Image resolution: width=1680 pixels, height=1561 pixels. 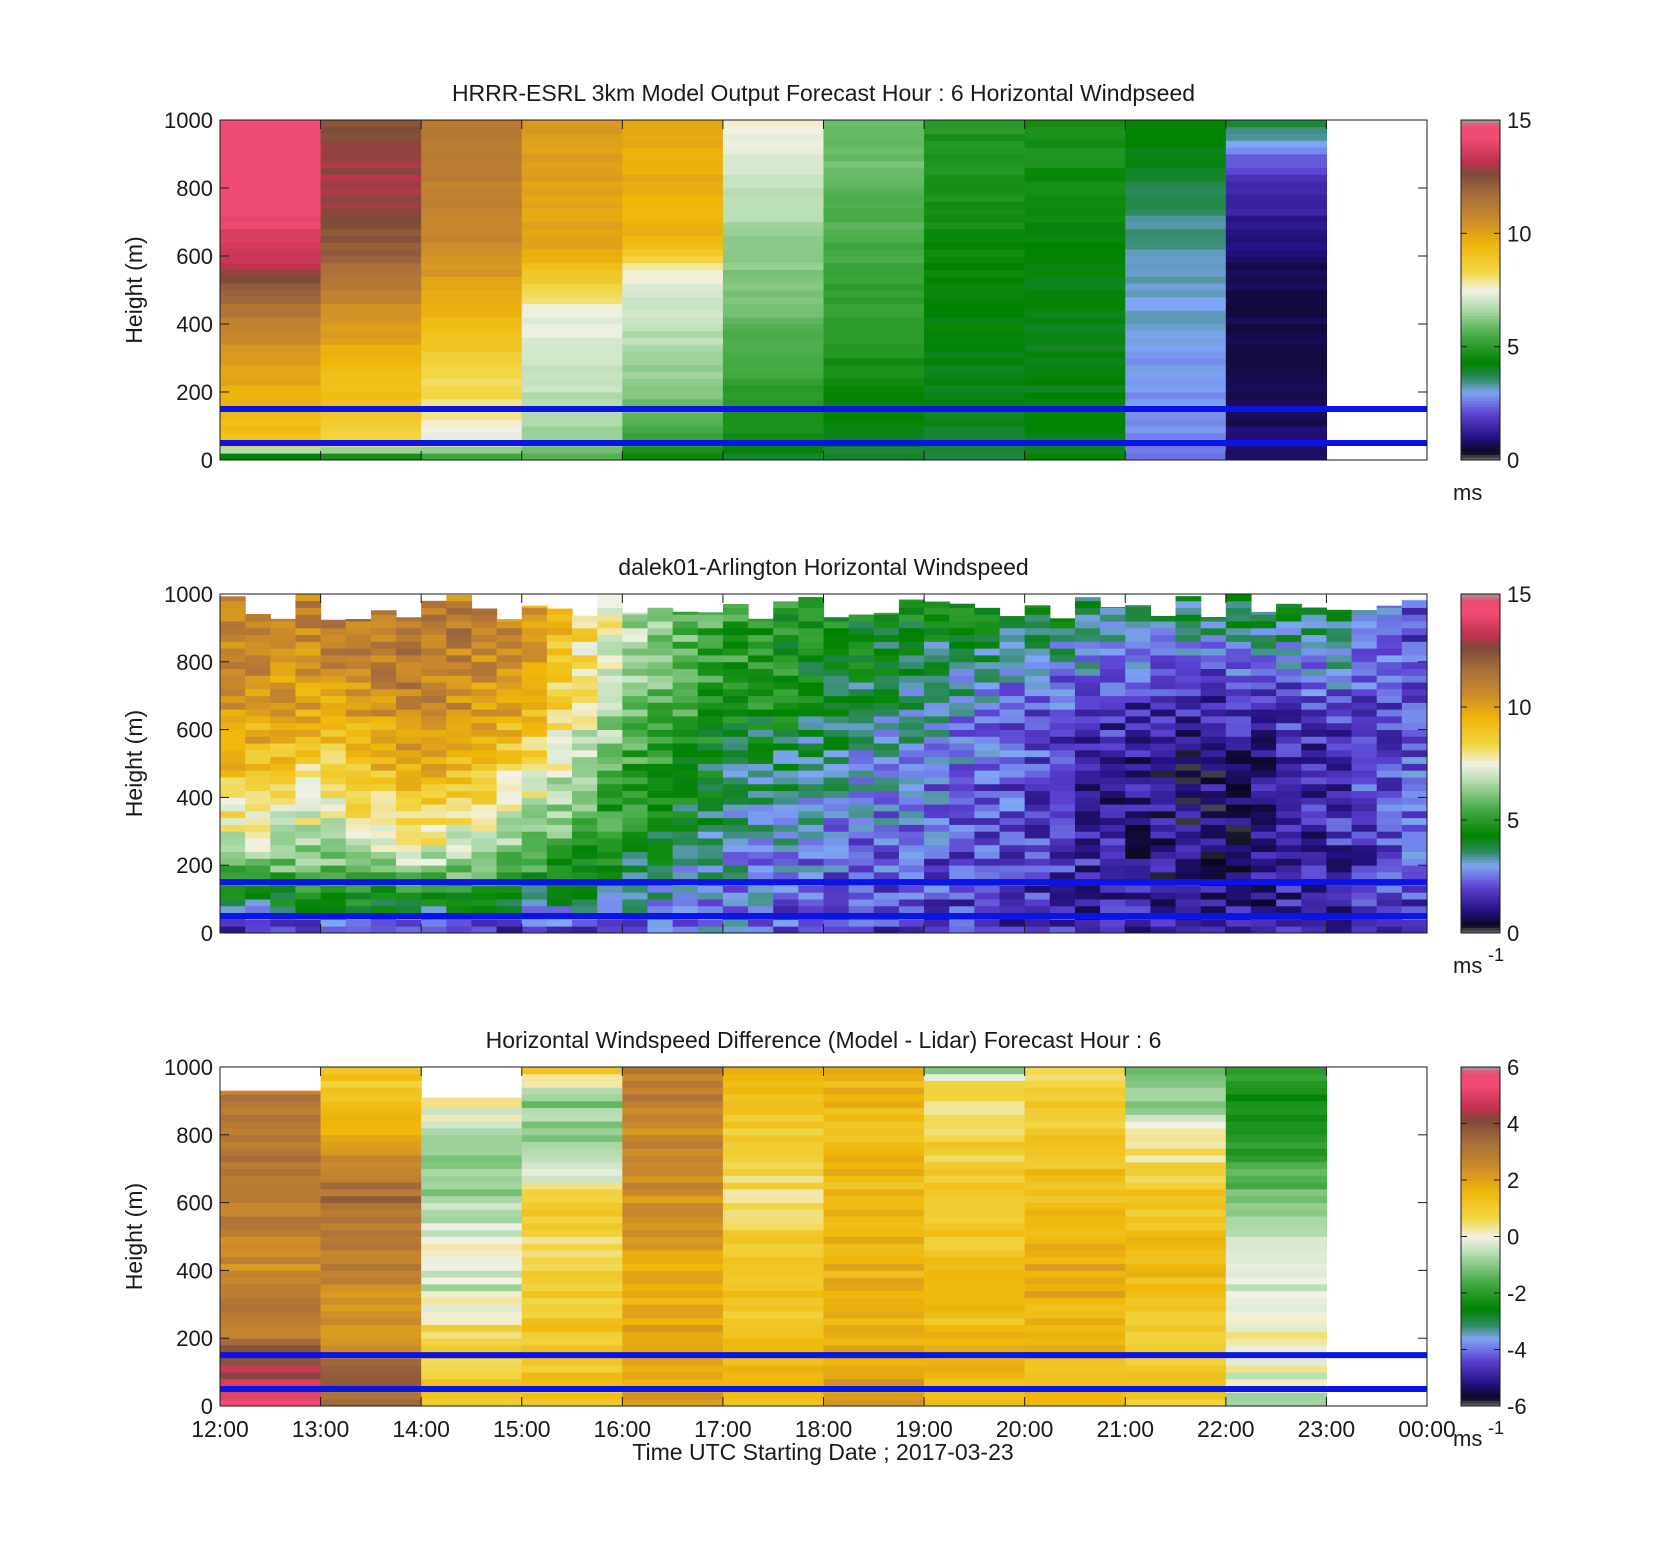 What do you see at coordinates (1480, 290) in the screenshot?
I see `colorbar-frame` at bounding box center [1480, 290].